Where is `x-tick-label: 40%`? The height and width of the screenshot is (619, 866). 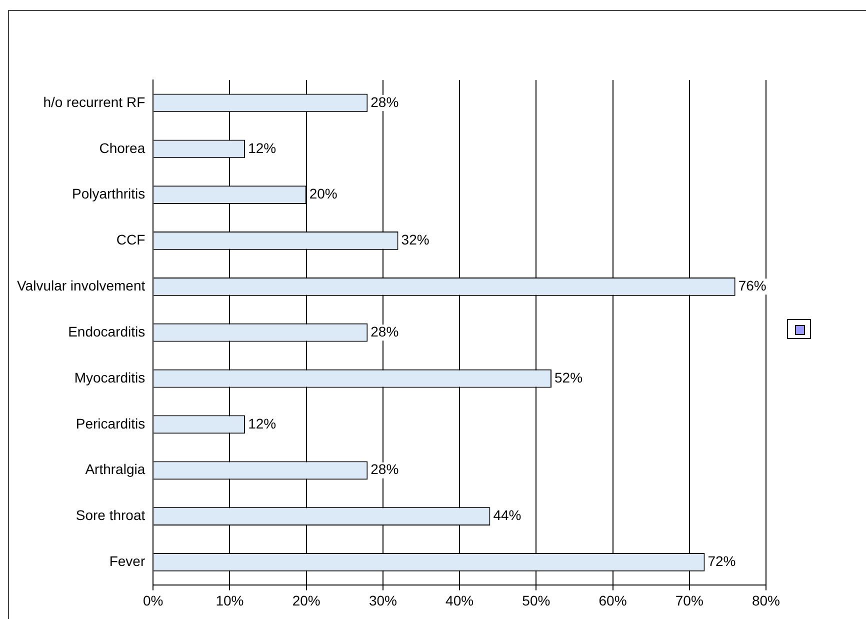 x-tick-label: 40% is located at coordinates (460, 600).